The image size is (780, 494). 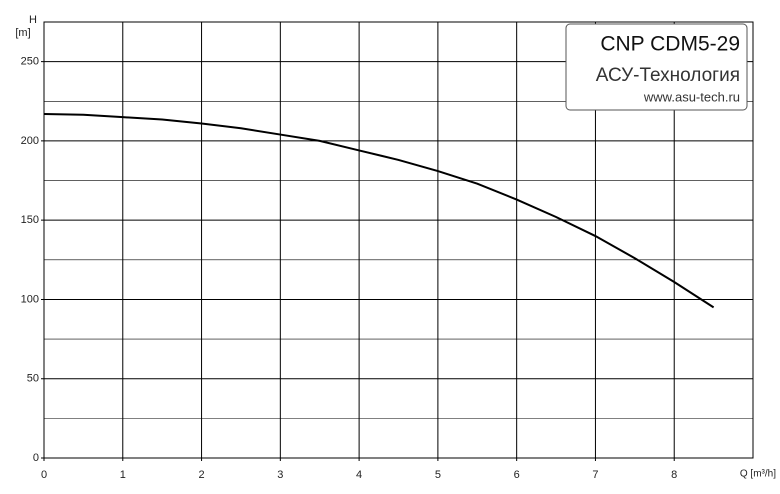 I want to click on x-tick-label: 1, so click(x=123, y=475).